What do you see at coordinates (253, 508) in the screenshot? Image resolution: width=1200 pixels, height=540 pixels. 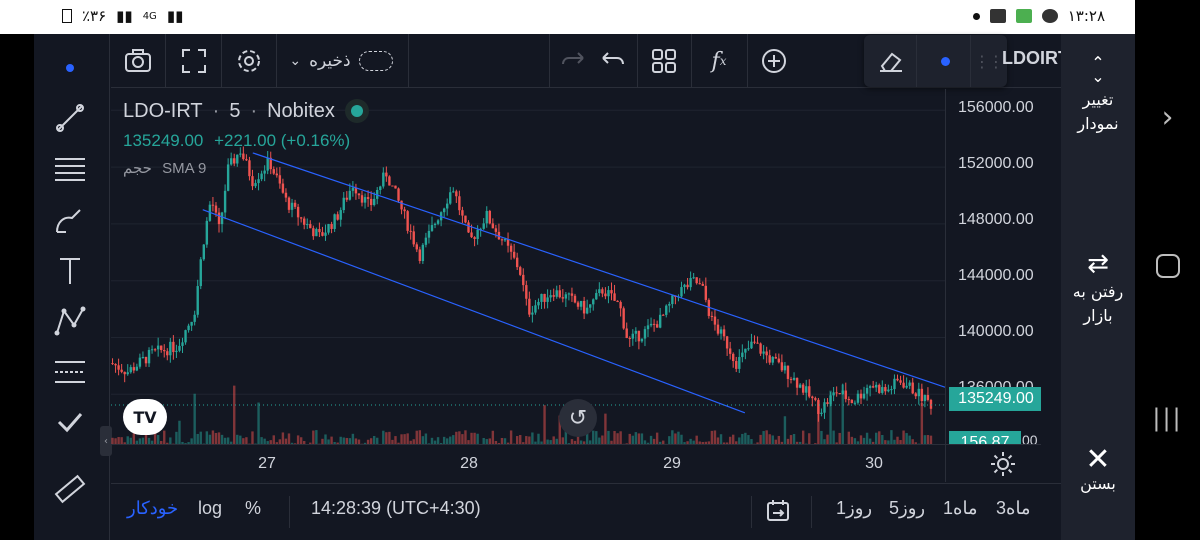 I see `percent-scale-toggle: %` at bounding box center [253, 508].